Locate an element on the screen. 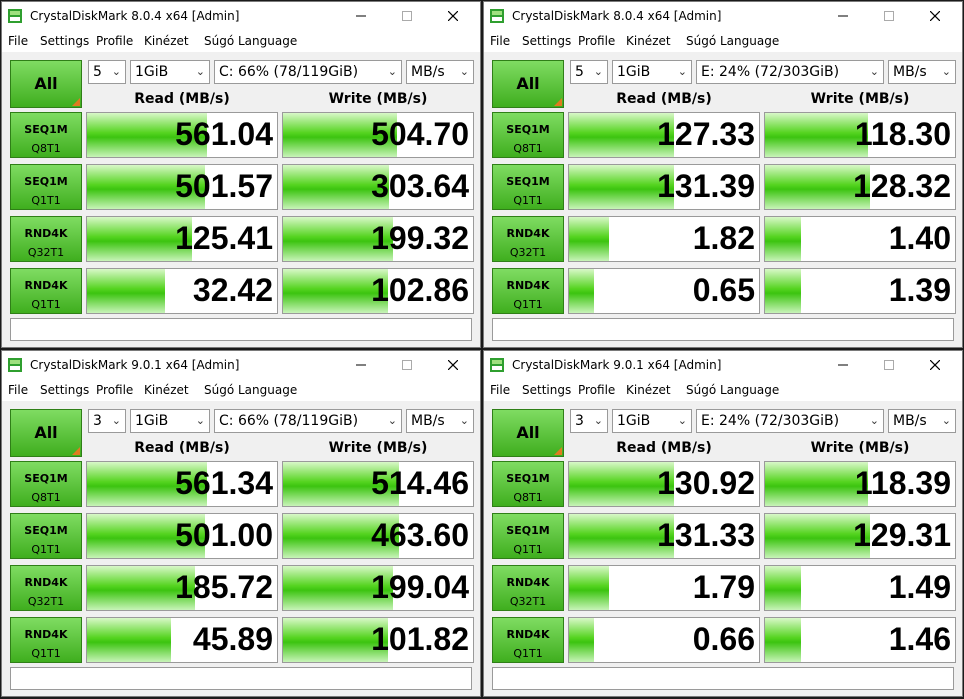 This screenshot has width=964, height=699. write-result-bar is located at coordinates (783, 291).